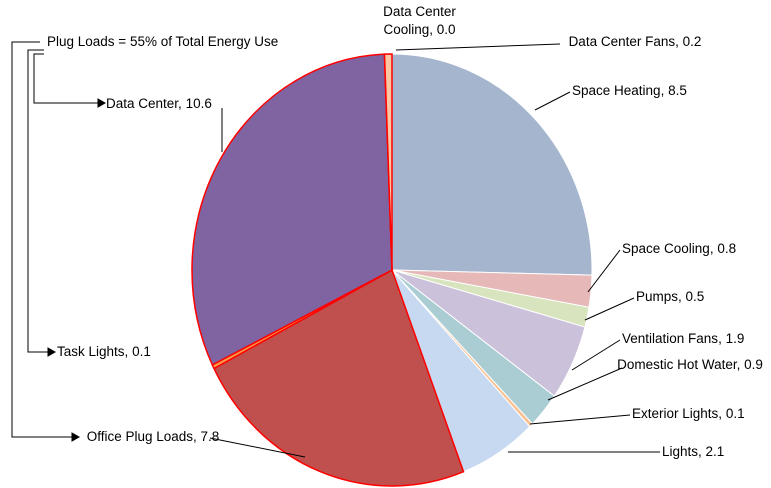 The width and height of the screenshot is (771, 488). What do you see at coordinates (735, 338) in the screenshot?
I see `label-value: 1.9` at bounding box center [735, 338].